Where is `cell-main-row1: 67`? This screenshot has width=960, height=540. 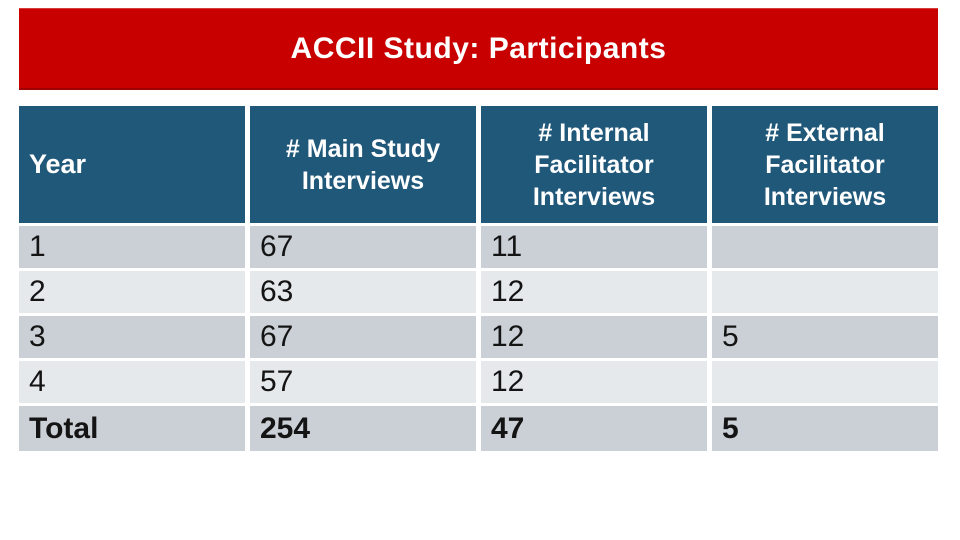 cell-main-row1: 67 is located at coordinates (363, 247).